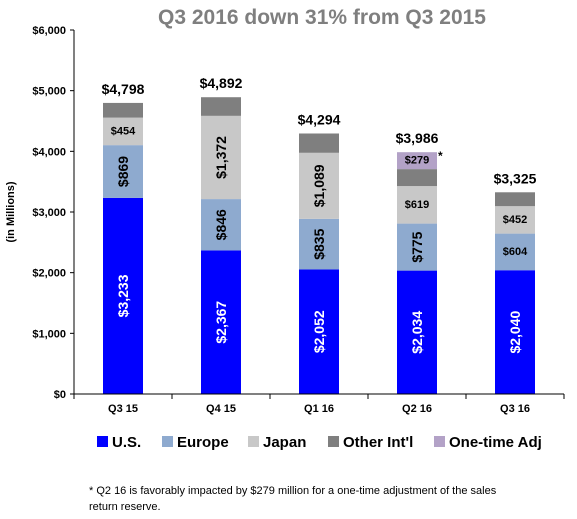 Image resolution: width=577 pixels, height=519 pixels. I want to click on bar-segment-label: $2,040, so click(515, 331).